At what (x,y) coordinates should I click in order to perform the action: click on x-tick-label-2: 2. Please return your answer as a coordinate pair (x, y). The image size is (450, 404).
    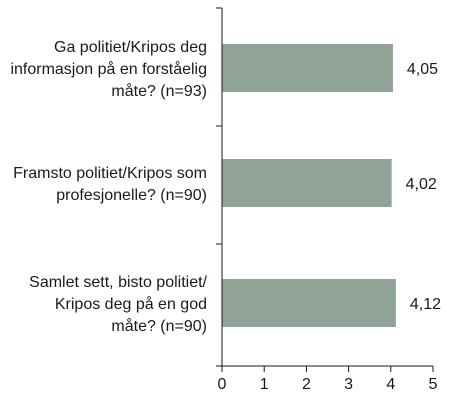
    Looking at the image, I should click on (306, 384).